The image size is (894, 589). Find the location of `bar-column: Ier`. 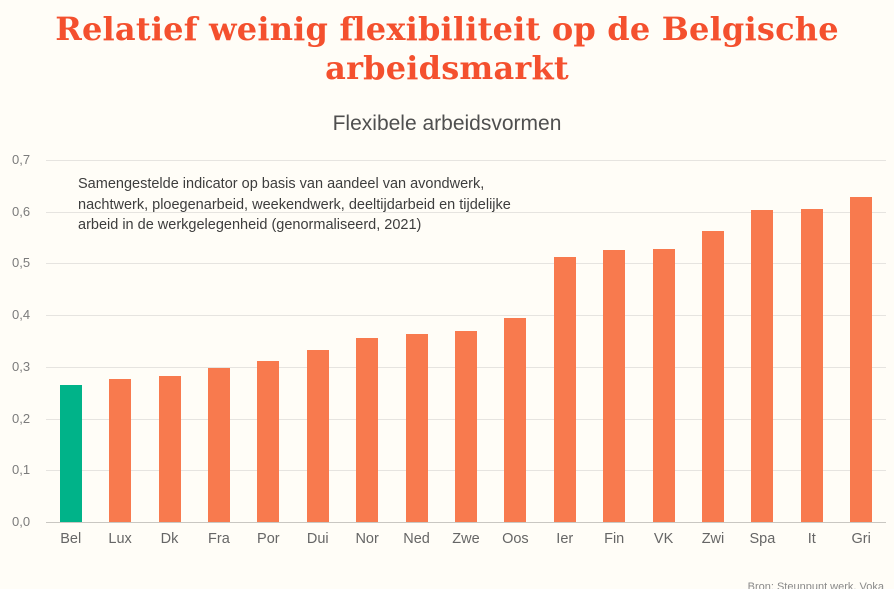

bar-column: Ier is located at coordinates (564, 358).